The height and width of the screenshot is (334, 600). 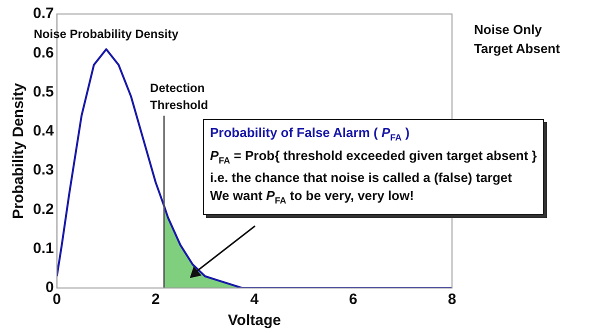 What do you see at coordinates (517, 39) in the screenshot?
I see `text: Noise Only Target Absent` at bounding box center [517, 39].